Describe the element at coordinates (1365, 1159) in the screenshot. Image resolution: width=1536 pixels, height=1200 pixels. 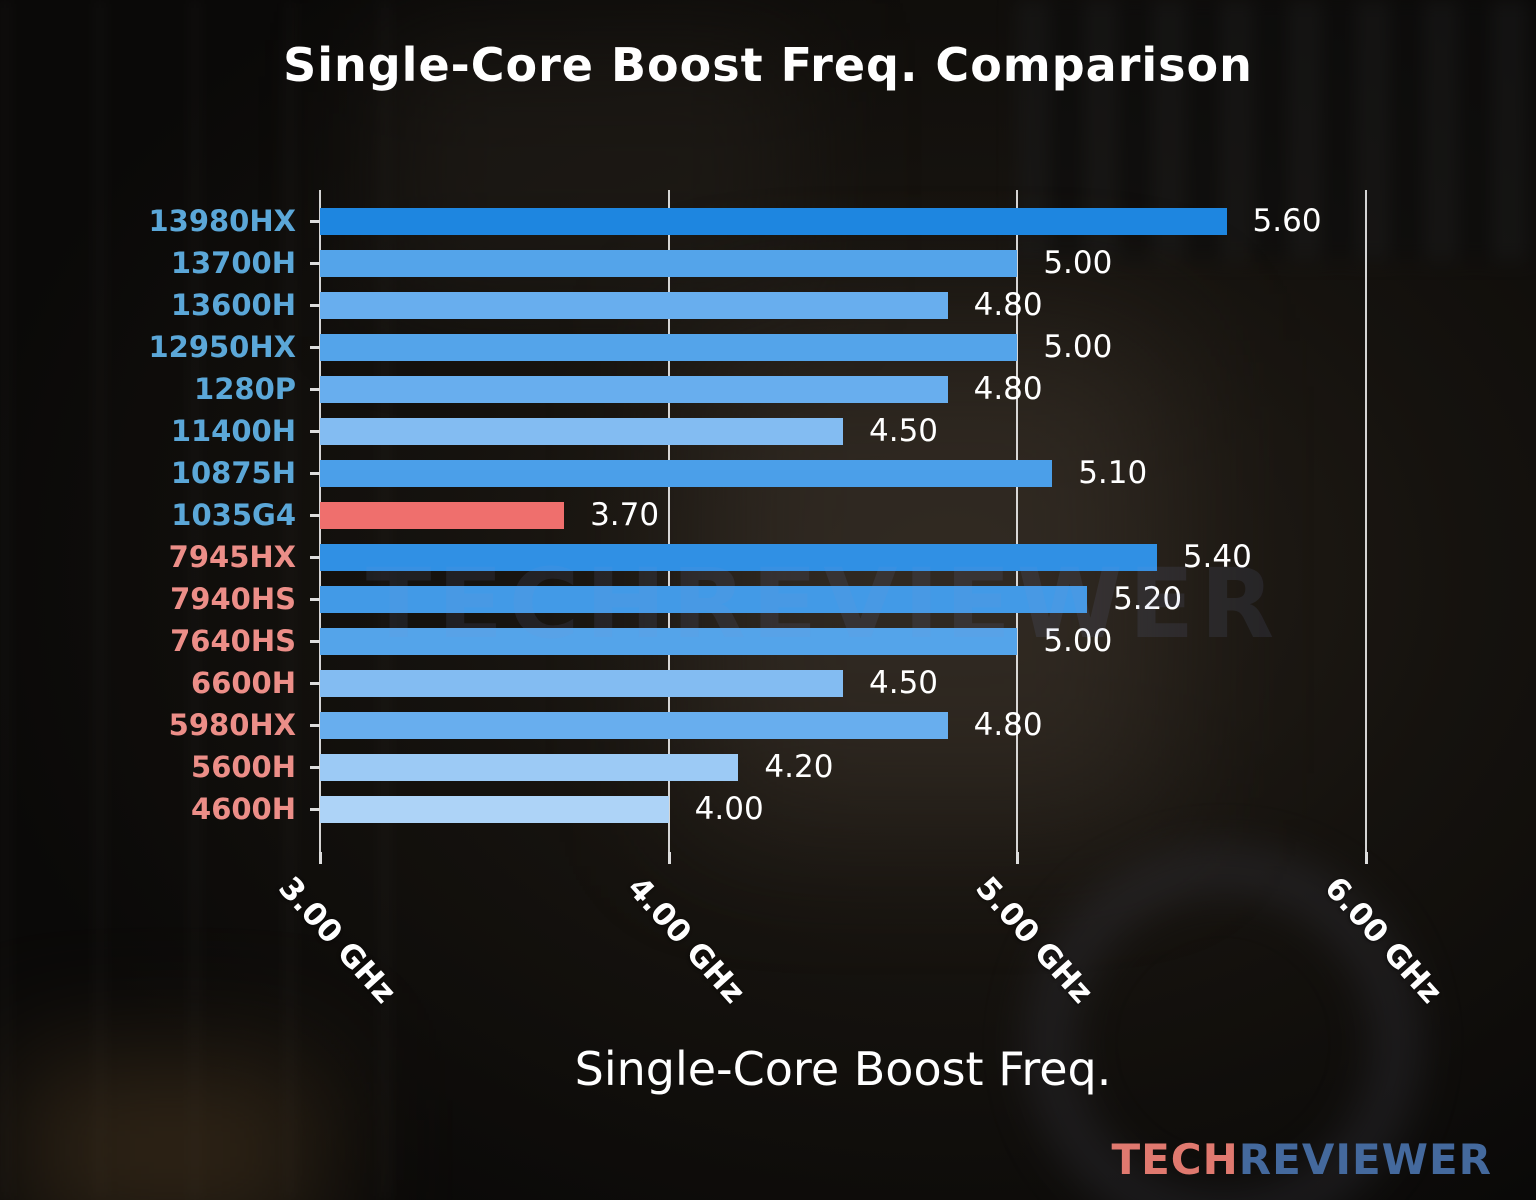
I see `brand-logo-part2: REVIEWER` at that location.